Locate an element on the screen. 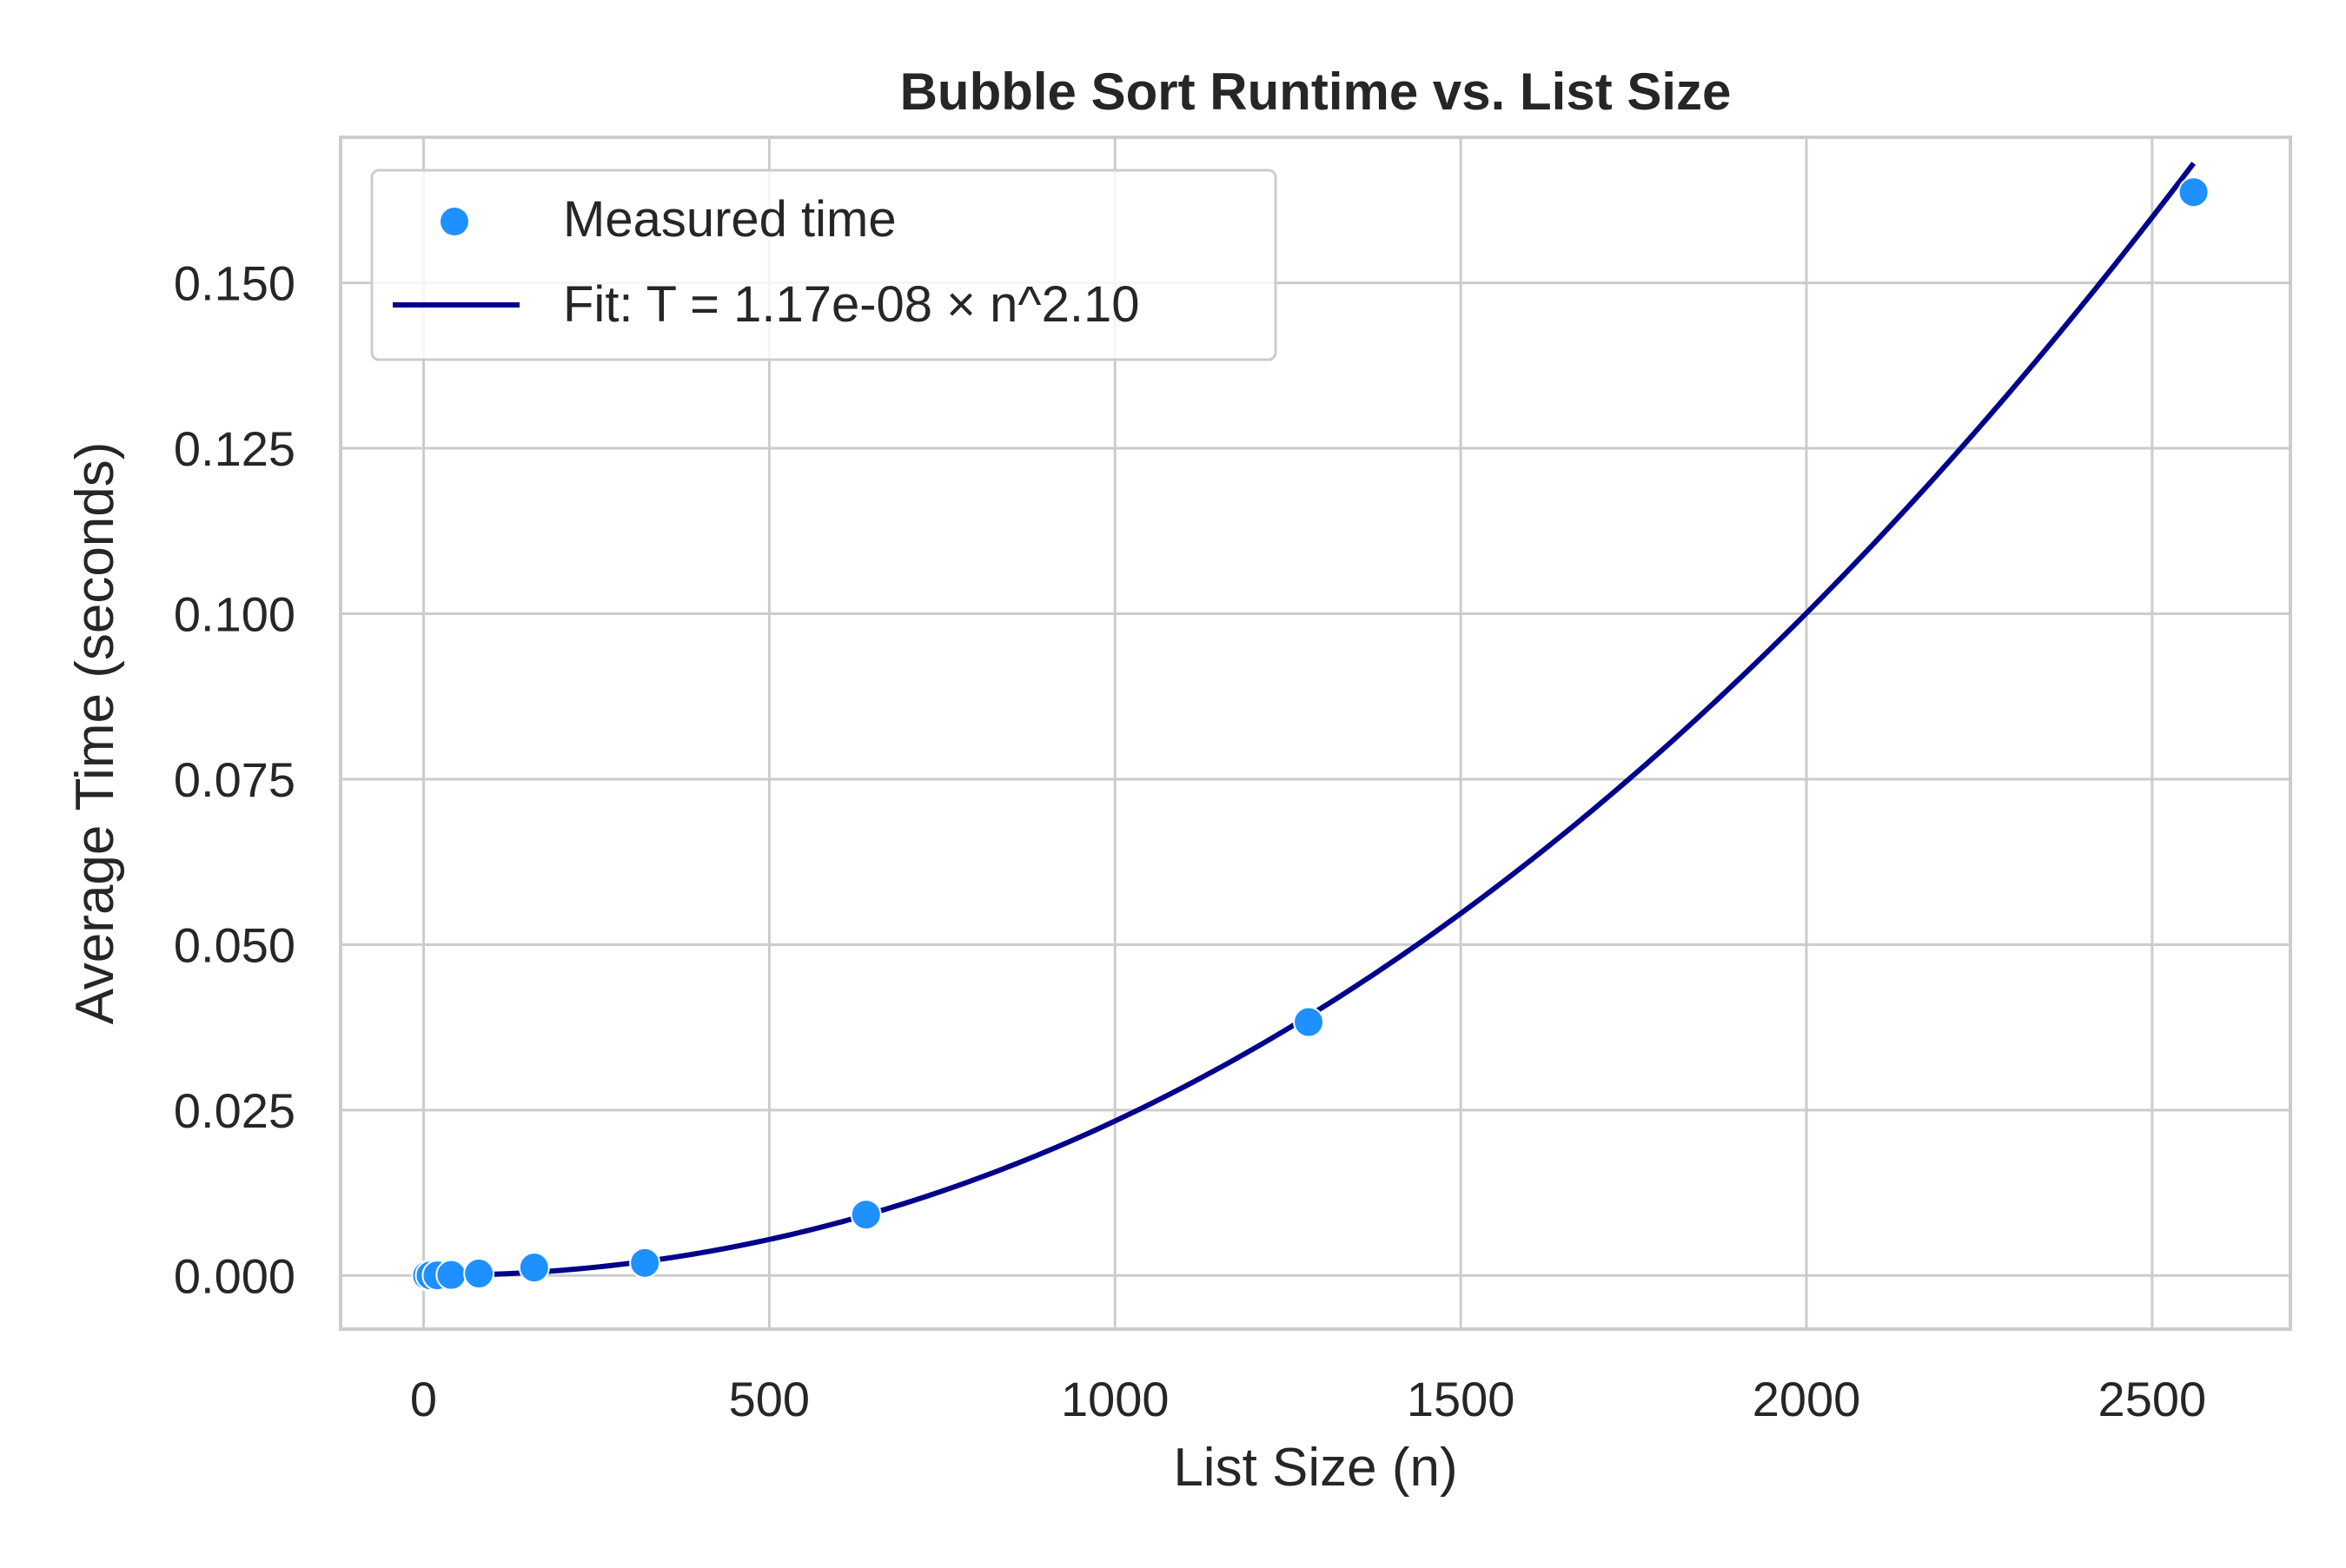 This screenshot has width=2346, height=1568. y-tick-label: 0.075 is located at coordinates (235, 779).